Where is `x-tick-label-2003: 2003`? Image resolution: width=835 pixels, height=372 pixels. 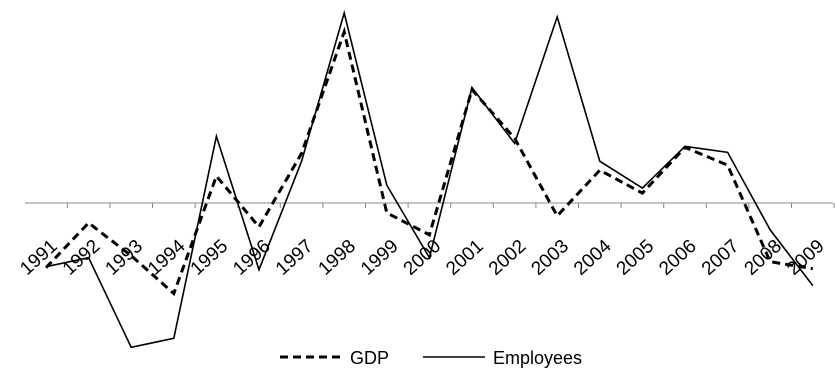
x-tick-label-2003: 2003 is located at coordinates (549, 258).